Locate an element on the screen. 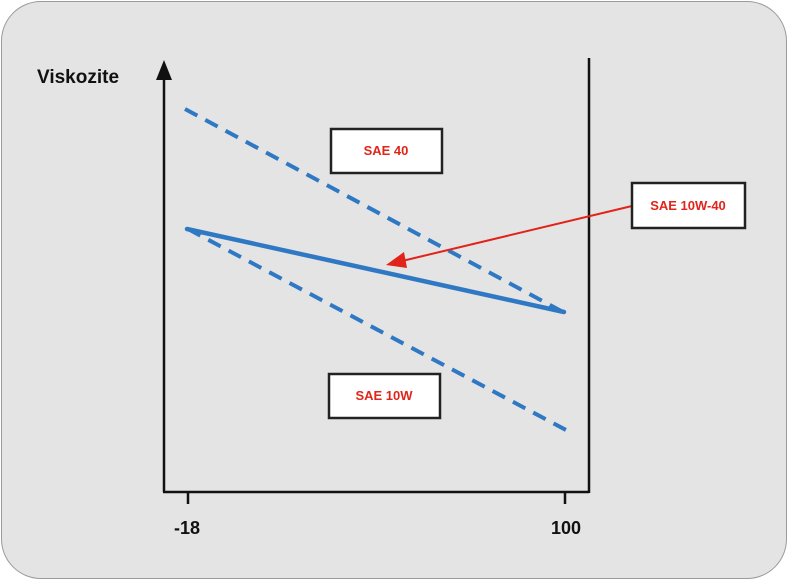  sae10w40-box: SAE 10W-40 is located at coordinates (688, 205).